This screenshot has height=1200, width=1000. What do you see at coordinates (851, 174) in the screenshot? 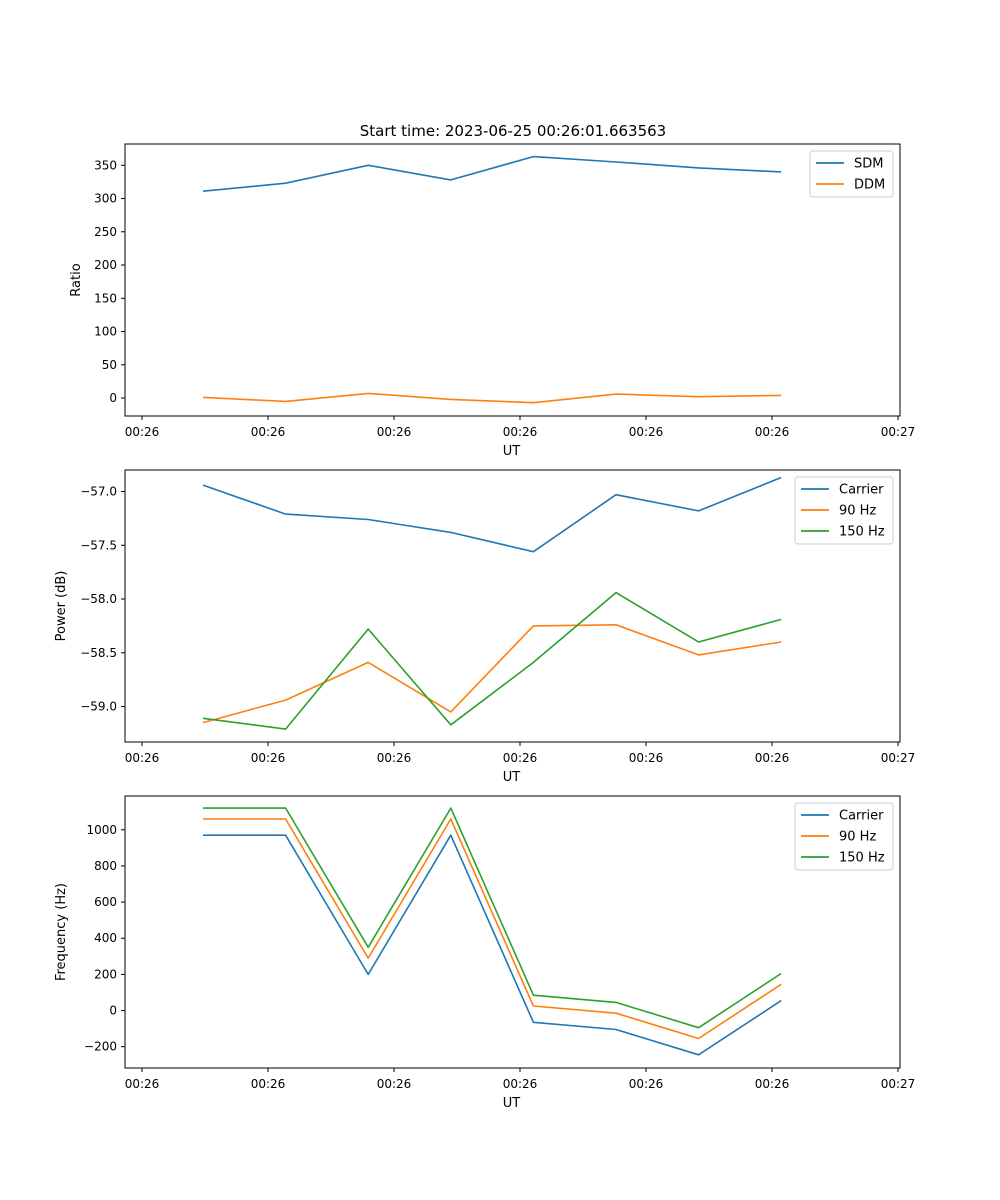
I see `legend: SDM DDM` at bounding box center [851, 174].